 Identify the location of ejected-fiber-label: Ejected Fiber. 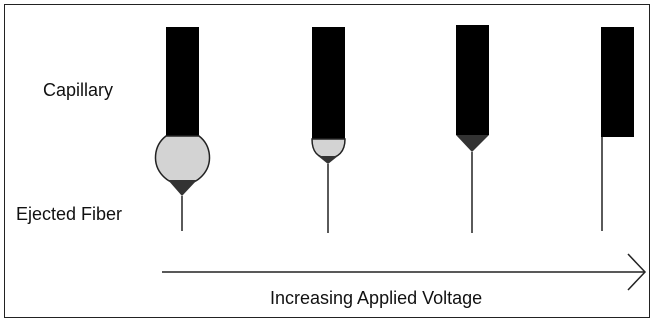
(69, 214).